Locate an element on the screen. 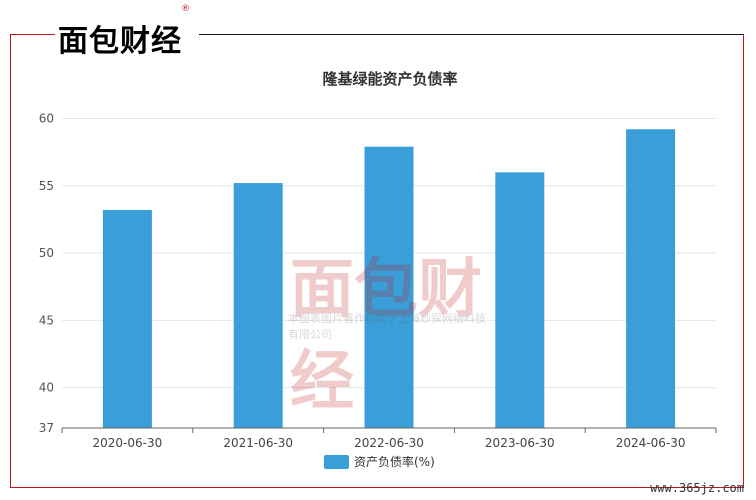 The height and width of the screenshot is (500, 756). x-tick-label: 2022-06-30 is located at coordinates (389, 443).